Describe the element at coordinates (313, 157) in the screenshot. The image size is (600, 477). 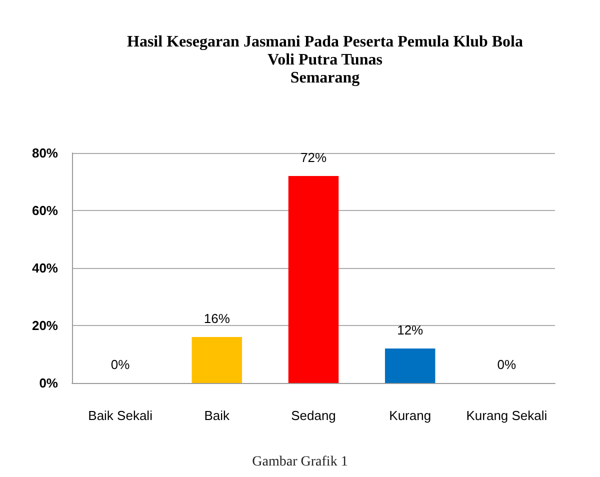
I see `data-label: 72%` at that location.